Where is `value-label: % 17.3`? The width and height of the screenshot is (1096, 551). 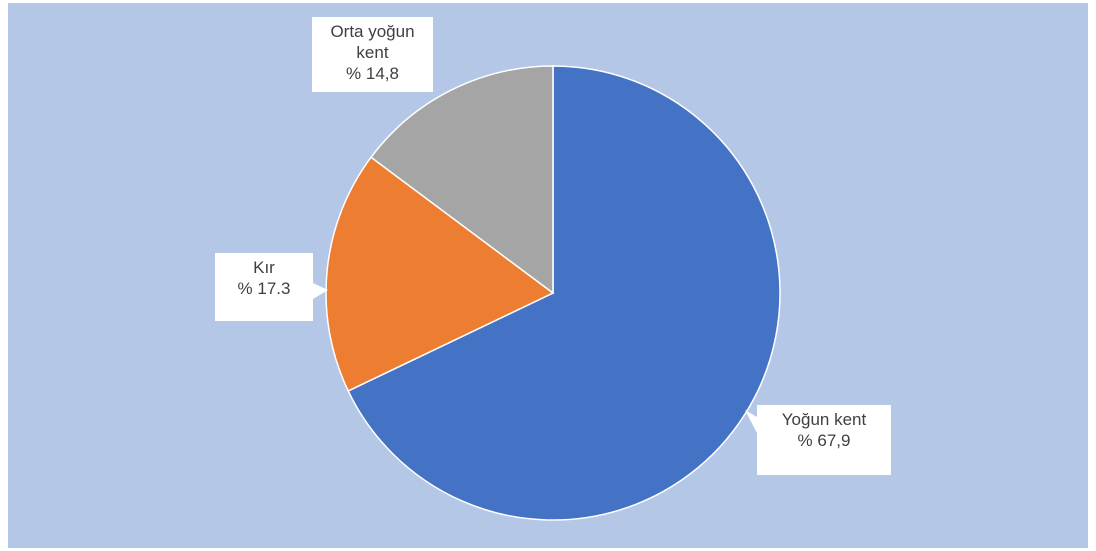 value-label: % 17.3 is located at coordinates (264, 288).